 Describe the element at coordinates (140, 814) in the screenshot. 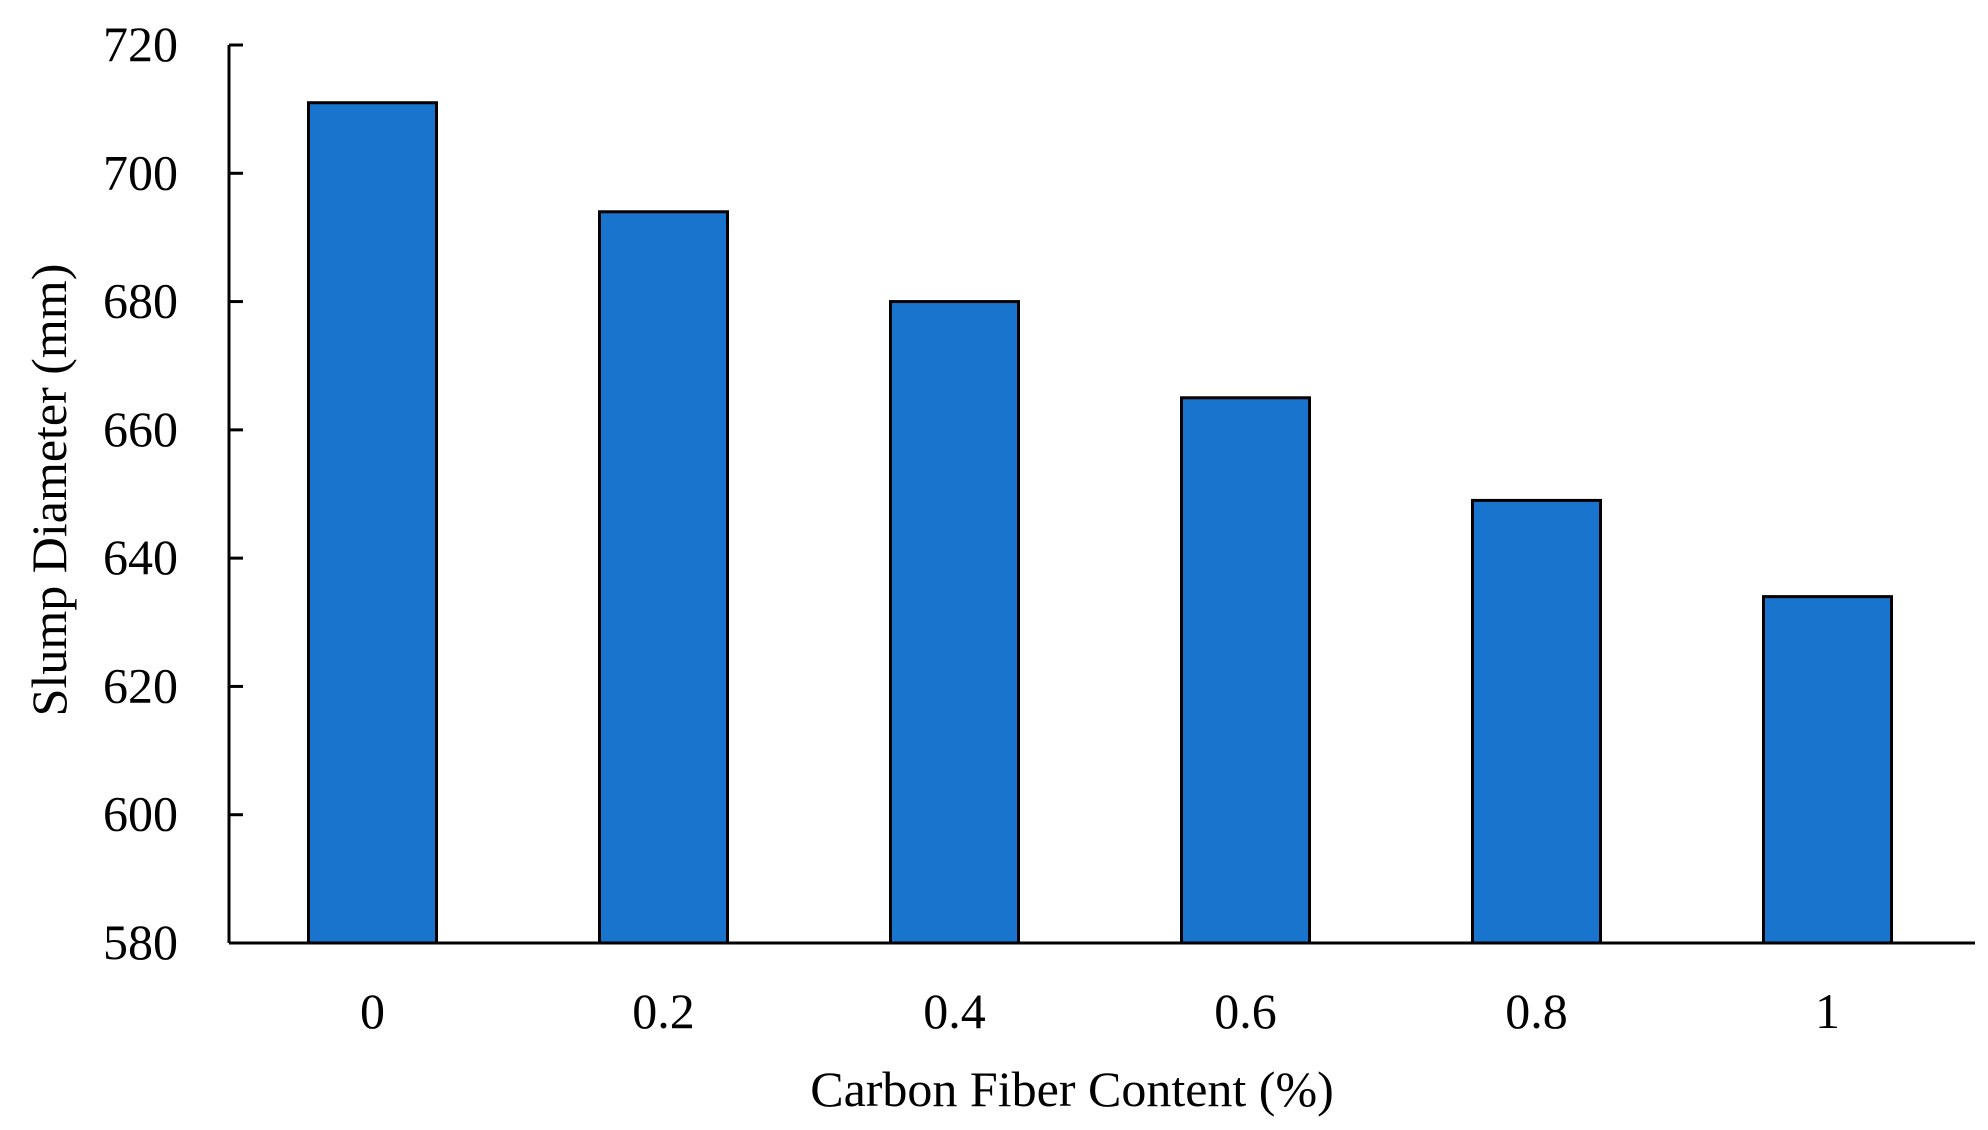

I see `y-tick-label: 600` at that location.